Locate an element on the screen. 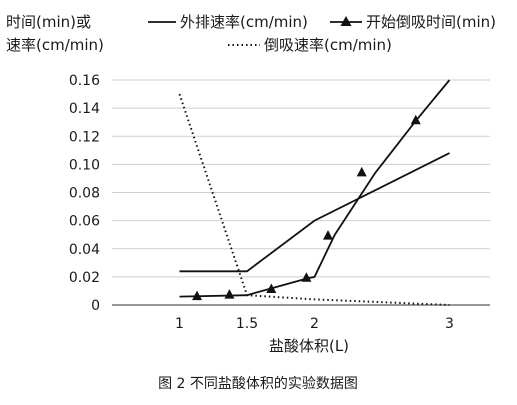 Image resolution: width=517 pixels, height=405 pixels. y-tick-label: 0.02 is located at coordinates (84, 278).